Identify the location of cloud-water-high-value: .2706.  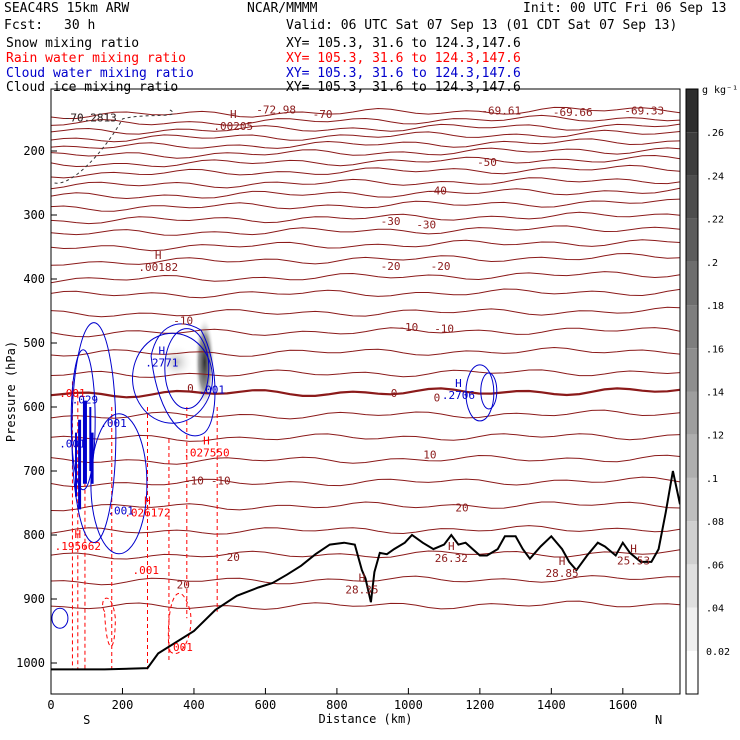
(458, 395).